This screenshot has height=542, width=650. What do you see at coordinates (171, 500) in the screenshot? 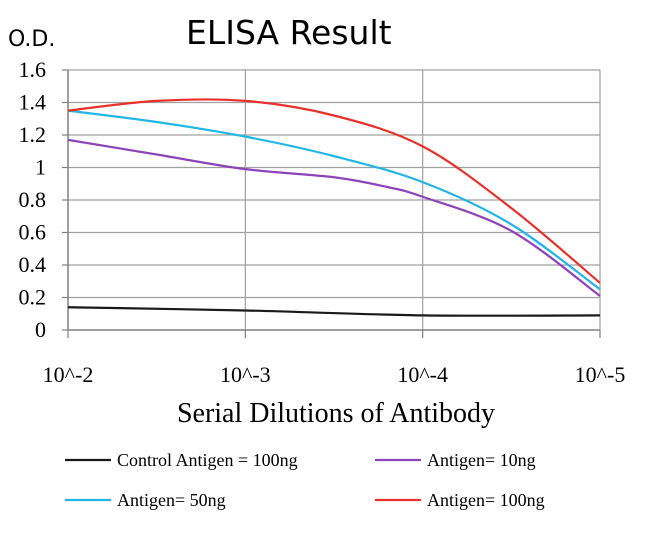
I see `legend-label: Antigen= 50ng` at bounding box center [171, 500].